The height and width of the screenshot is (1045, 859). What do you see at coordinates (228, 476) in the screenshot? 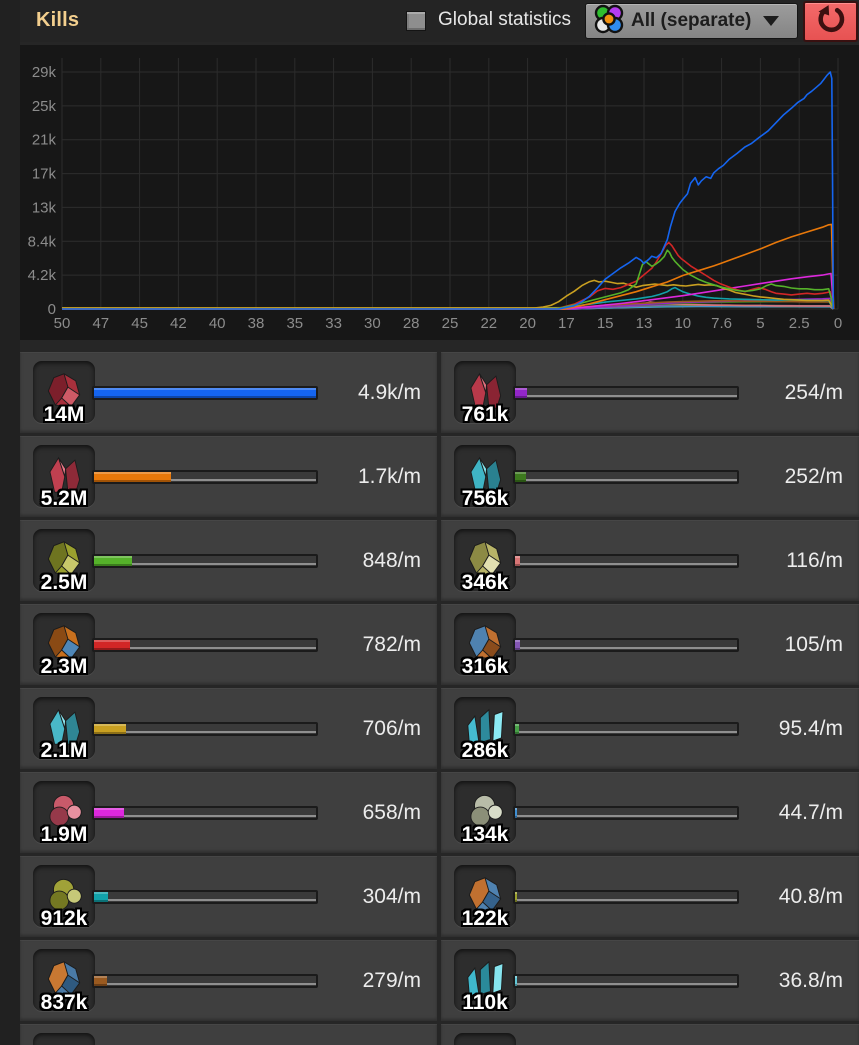
I see `kill-item-row: 5.2M 1.7k/m` at bounding box center [228, 476].